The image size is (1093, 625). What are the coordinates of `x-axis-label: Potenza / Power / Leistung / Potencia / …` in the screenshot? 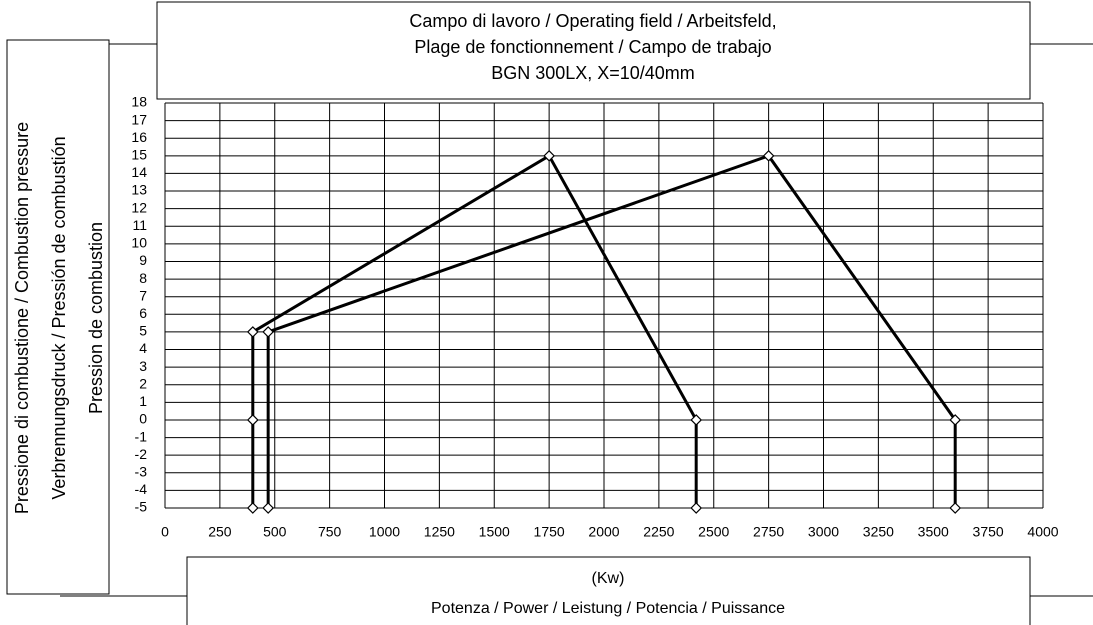 It's located at (608, 608).